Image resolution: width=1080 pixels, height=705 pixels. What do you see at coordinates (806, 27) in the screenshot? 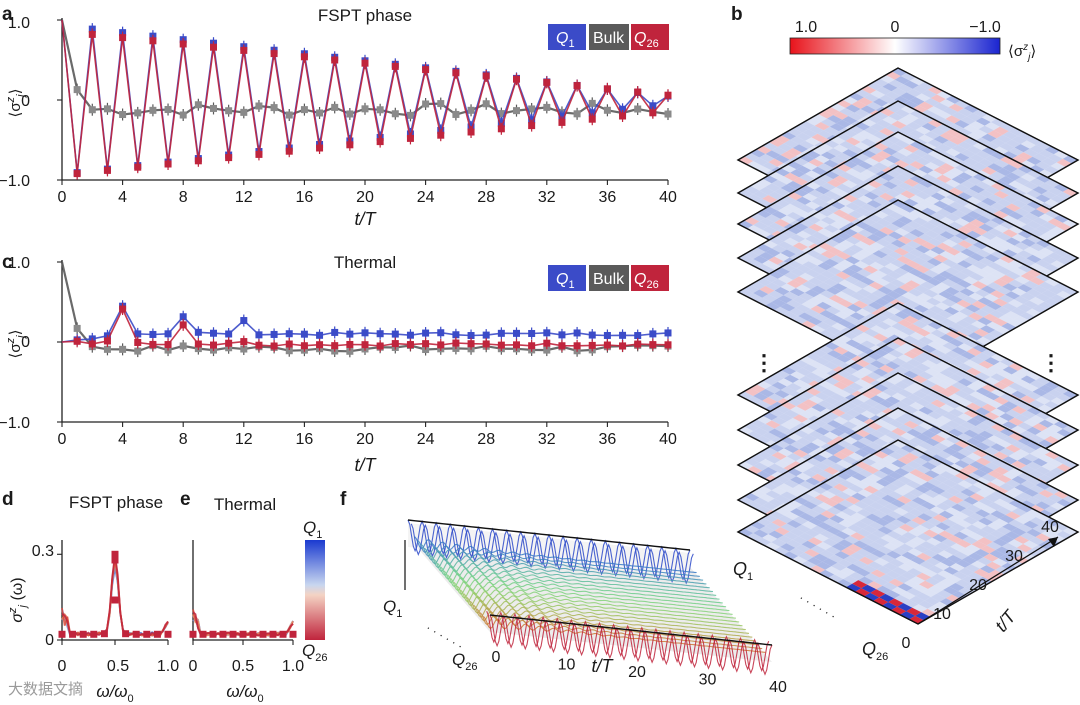
I see `colorbar-tick-max: 1.0` at bounding box center [806, 27].